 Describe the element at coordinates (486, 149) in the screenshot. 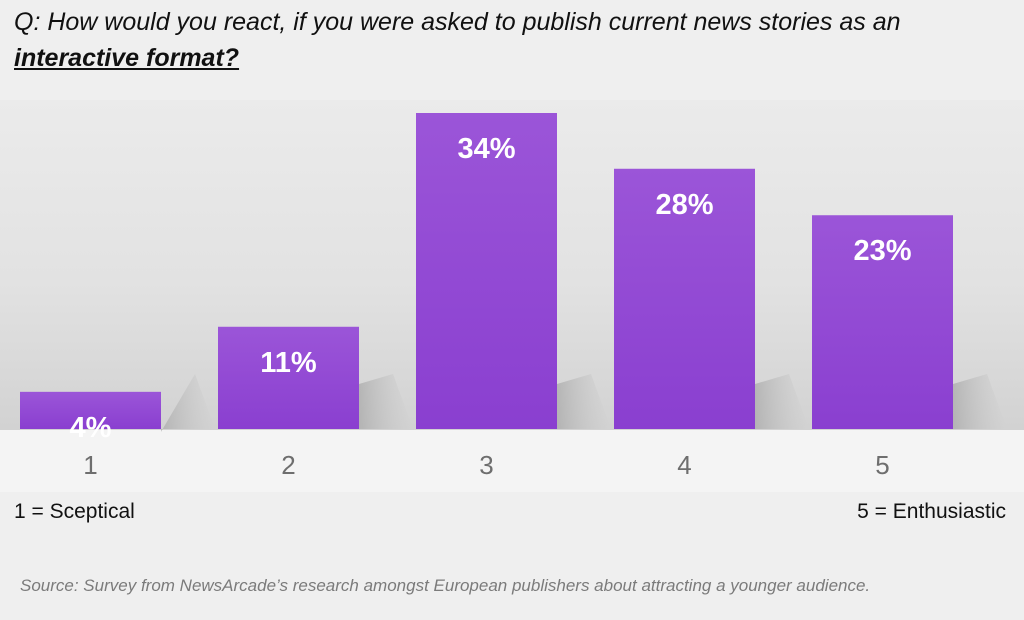

I see `value-label-3: 34%` at that location.